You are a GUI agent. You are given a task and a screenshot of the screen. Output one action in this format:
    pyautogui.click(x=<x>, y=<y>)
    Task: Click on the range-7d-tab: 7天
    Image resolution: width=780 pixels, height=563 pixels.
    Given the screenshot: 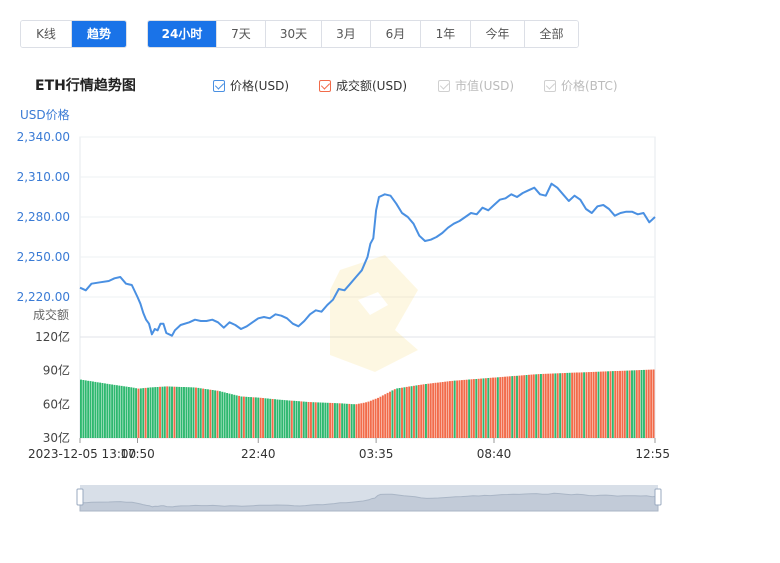 What is the action you would take?
    pyautogui.click(x=241, y=34)
    